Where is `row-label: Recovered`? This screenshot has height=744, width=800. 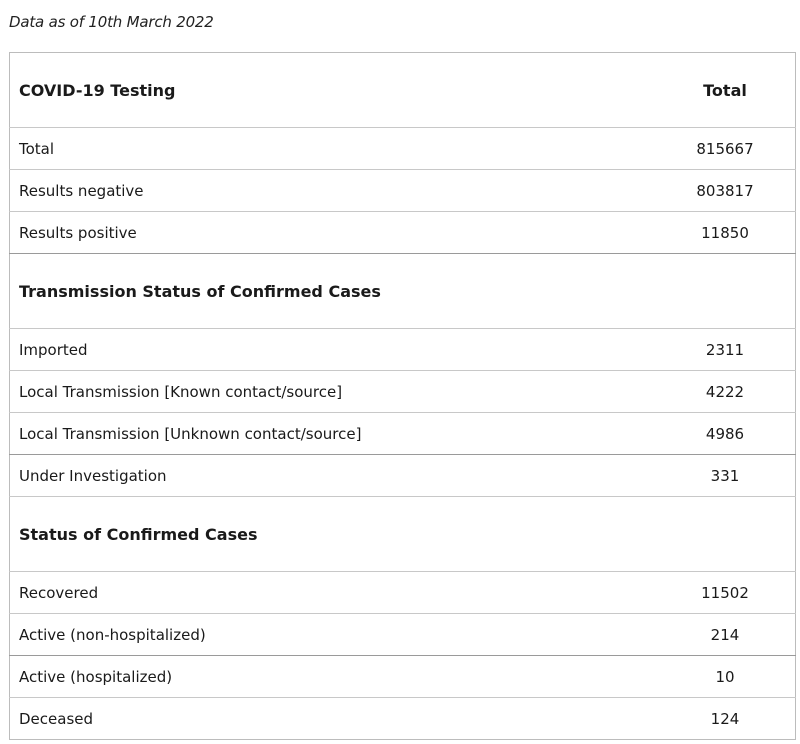 row-label: Recovered is located at coordinates (332, 592).